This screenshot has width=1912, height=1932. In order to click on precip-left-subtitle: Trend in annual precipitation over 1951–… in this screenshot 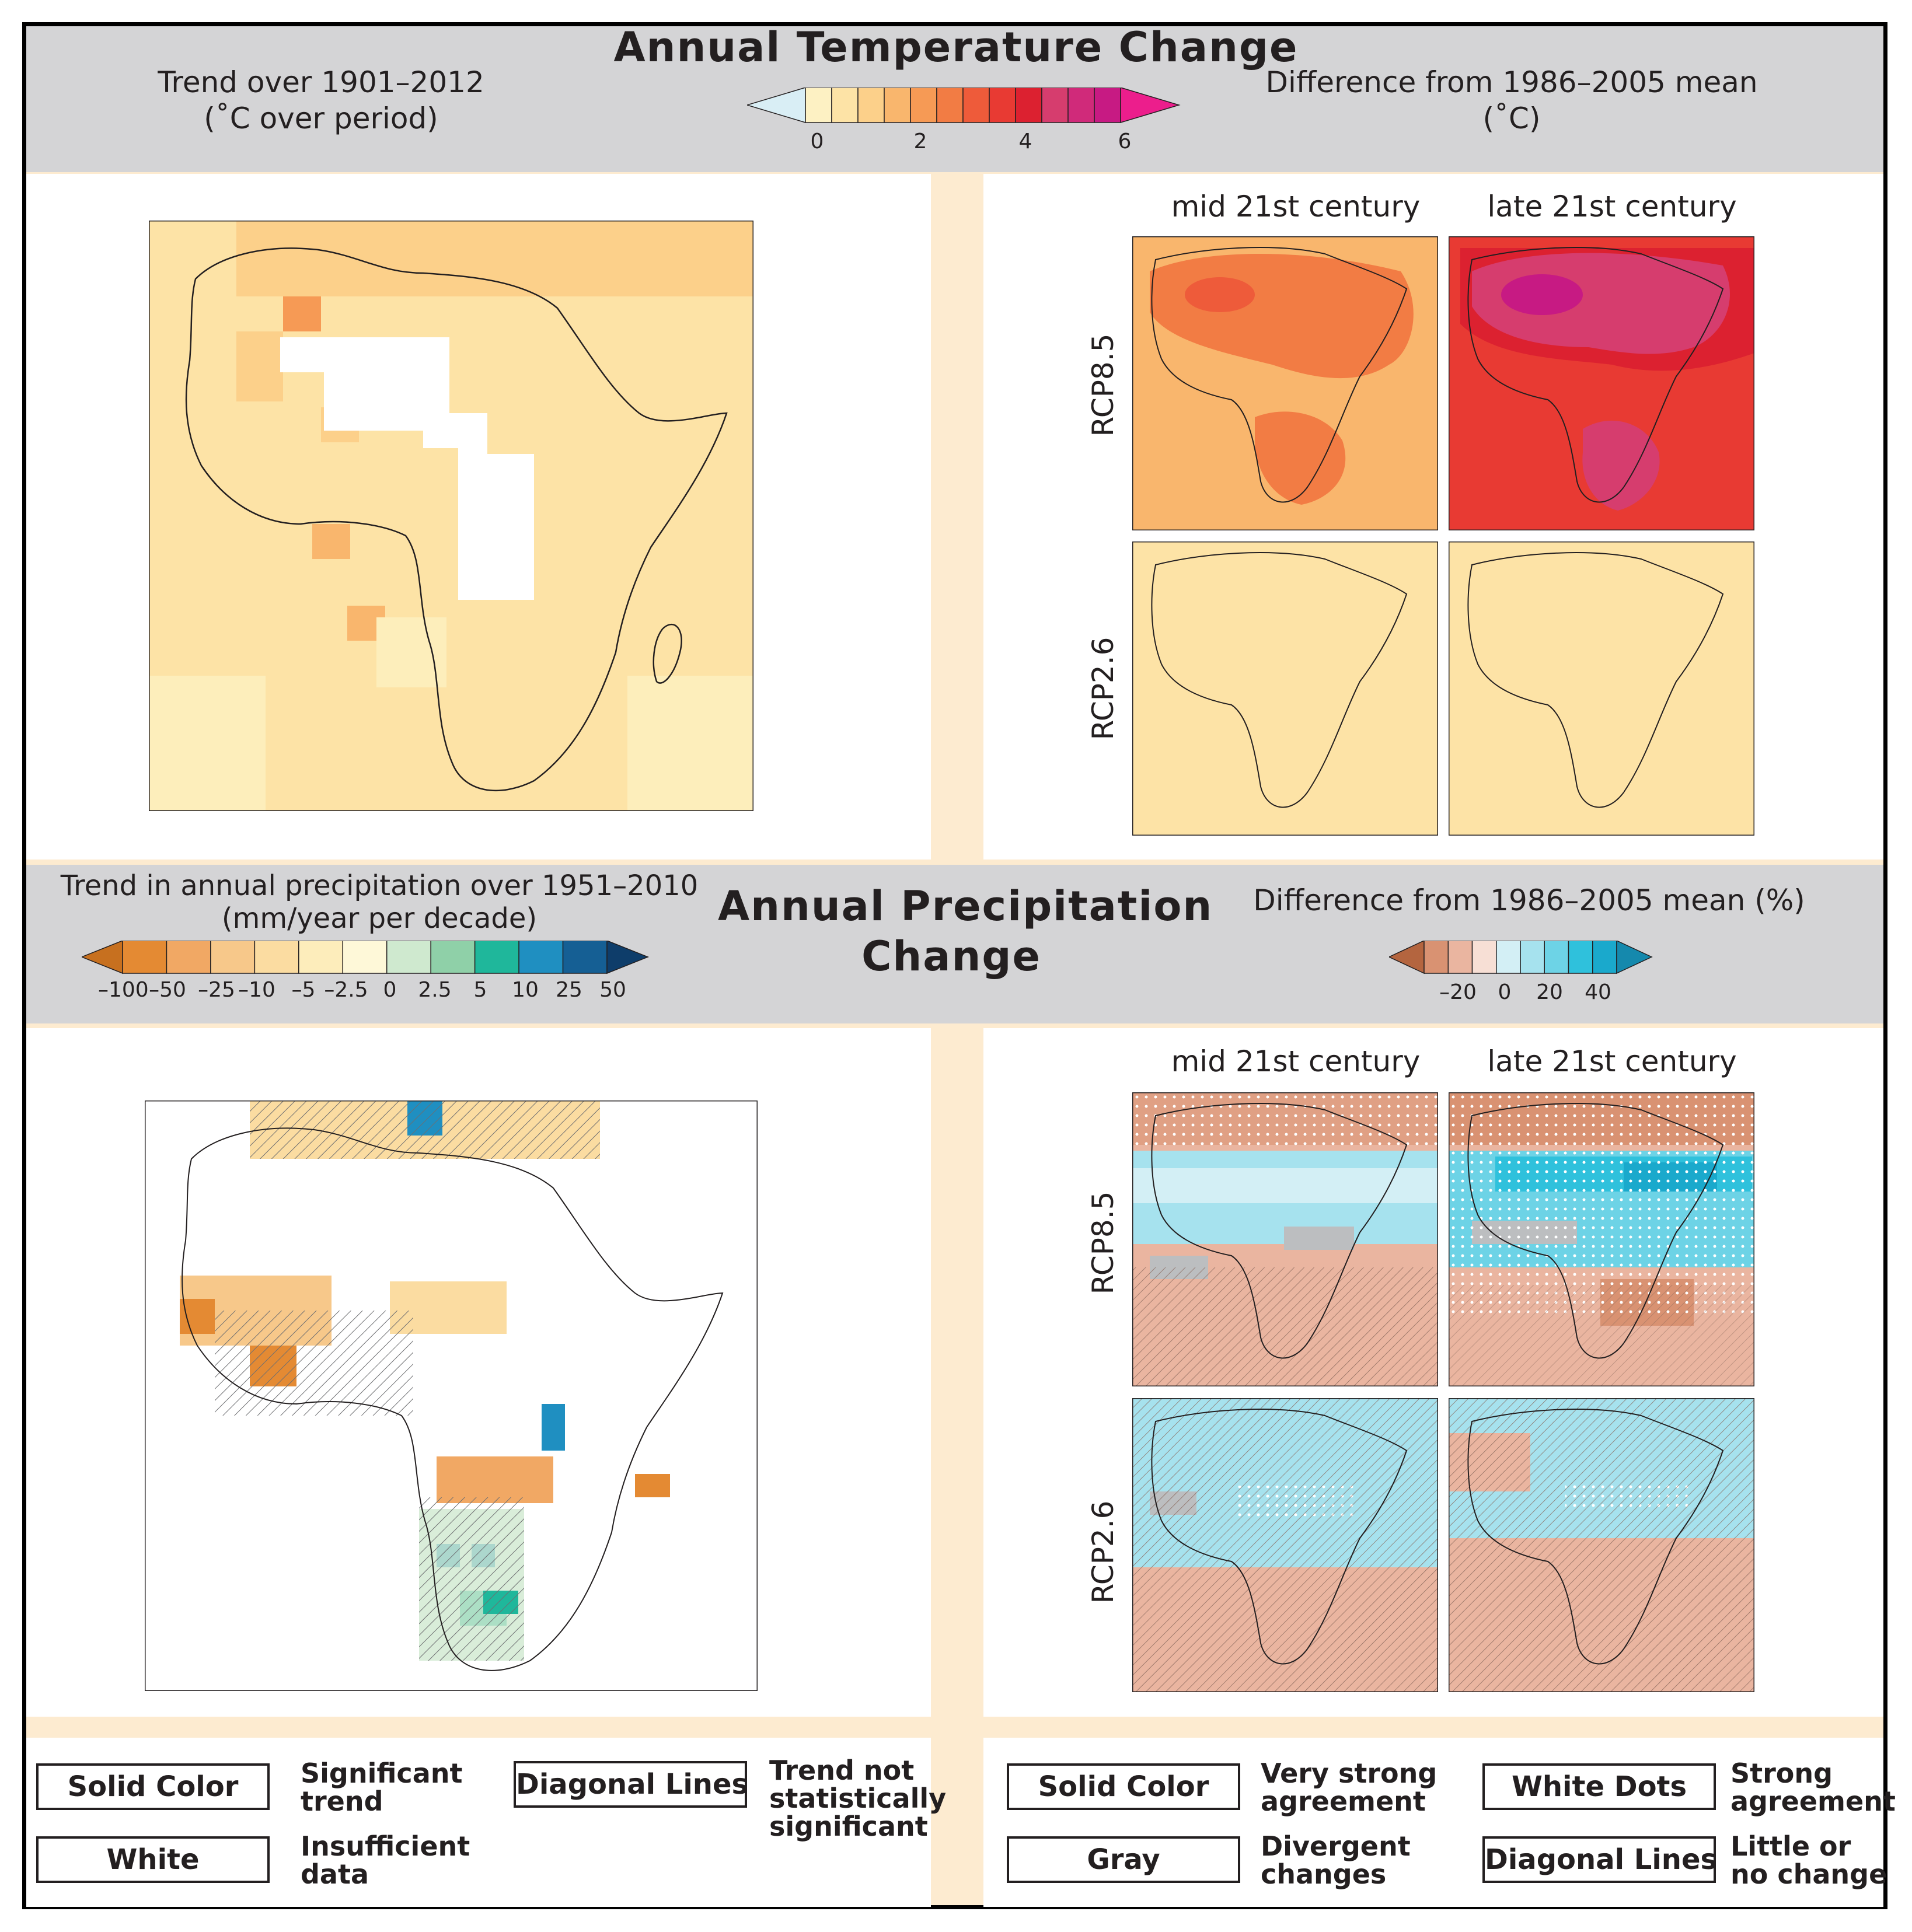, I will do `click(379, 902)`.